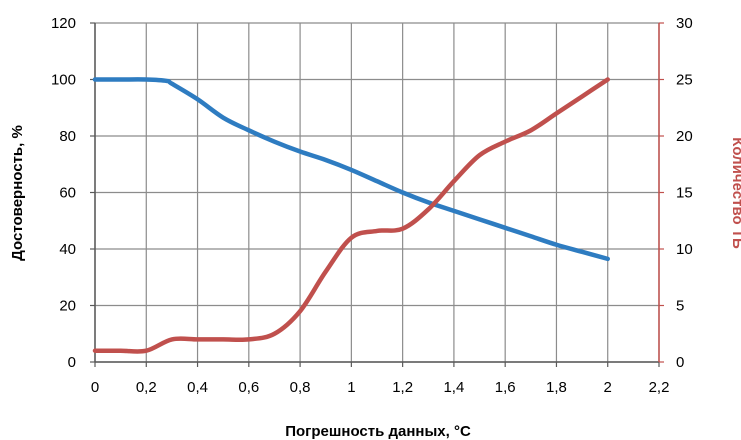 This screenshot has width=741, height=440. What do you see at coordinates (608, 387) in the screenshot?
I see `x-tick-label: 2` at bounding box center [608, 387].